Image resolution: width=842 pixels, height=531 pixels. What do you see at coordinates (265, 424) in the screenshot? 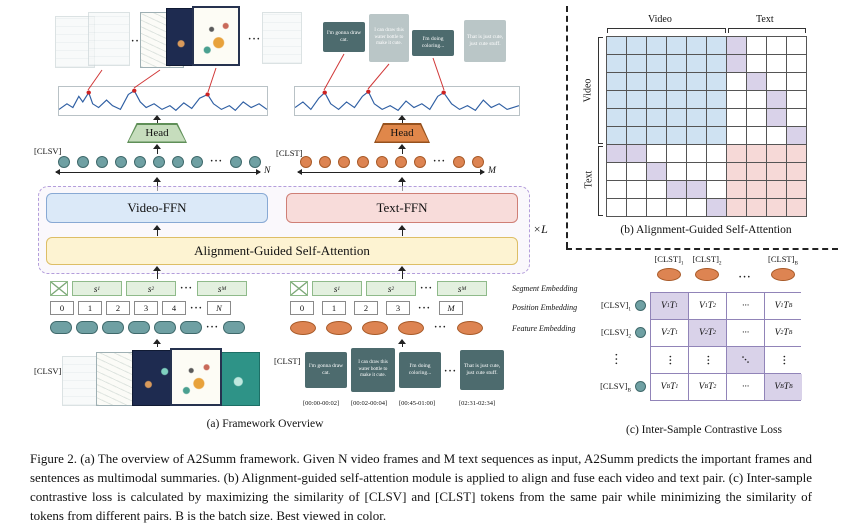
I see `panel-a-caption: (a) Framework Overview` at bounding box center [265, 424].